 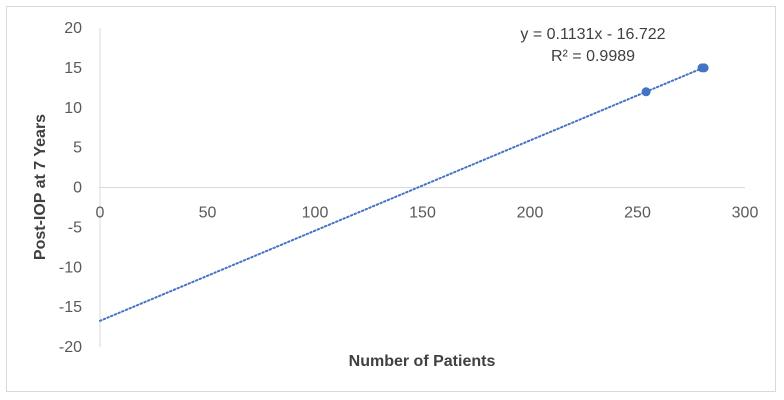 I want to click on y-axis-title: Post-IOP at 7 Years, so click(x=40, y=187).